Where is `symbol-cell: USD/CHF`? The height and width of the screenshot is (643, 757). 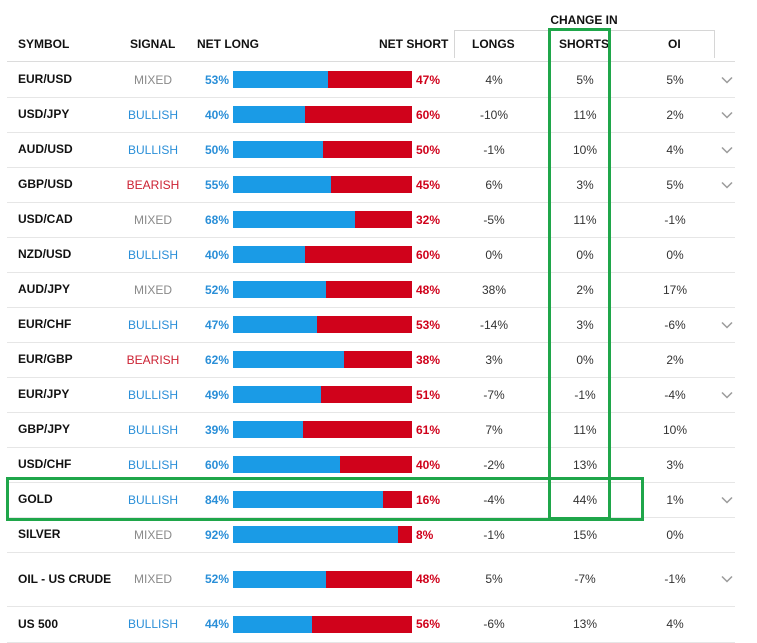 symbol-cell: USD/CHF is located at coordinates (45, 464).